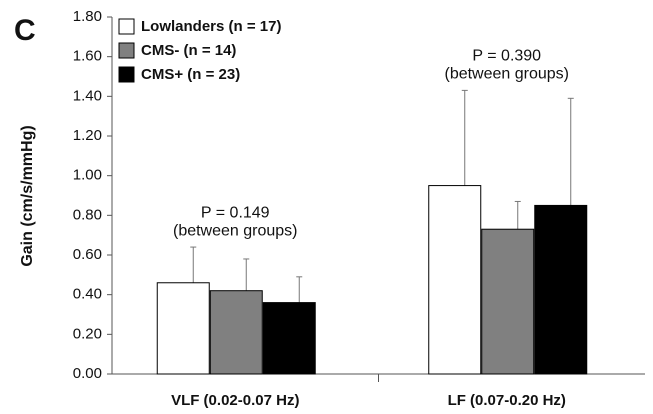  Describe the element at coordinates (87, 135) in the screenshot. I see `y-tick-label: 1.20` at that location.